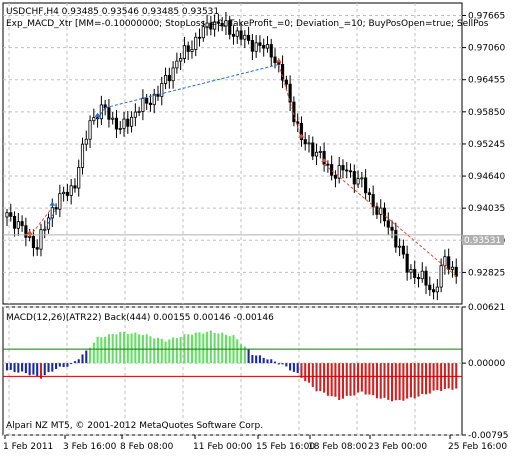 This screenshot has height=457, width=516. What do you see at coordinates (485, 372) in the screenshot?
I see `indicator-axis: 0.00621 0.00000 -0.00795` at bounding box center [485, 372].